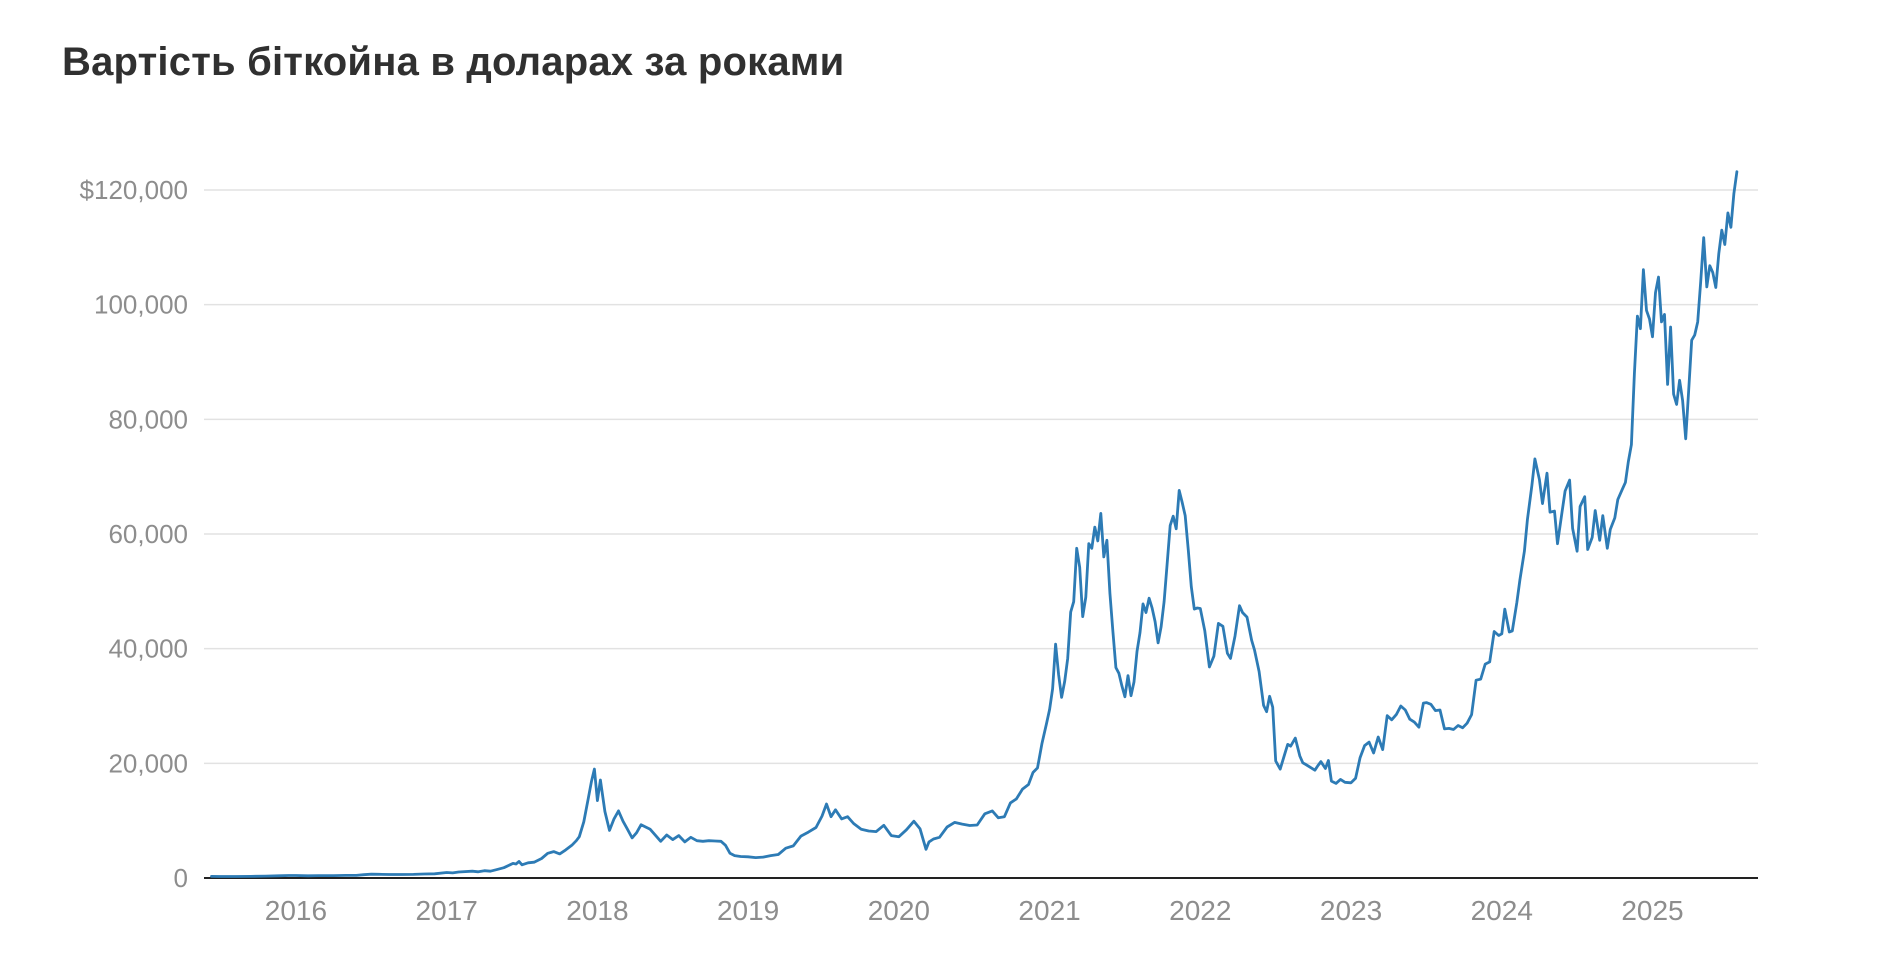 The width and height of the screenshot is (1900, 966). What do you see at coordinates (1049, 910) in the screenshot?
I see `x-axis-tick-label: 2021` at bounding box center [1049, 910].